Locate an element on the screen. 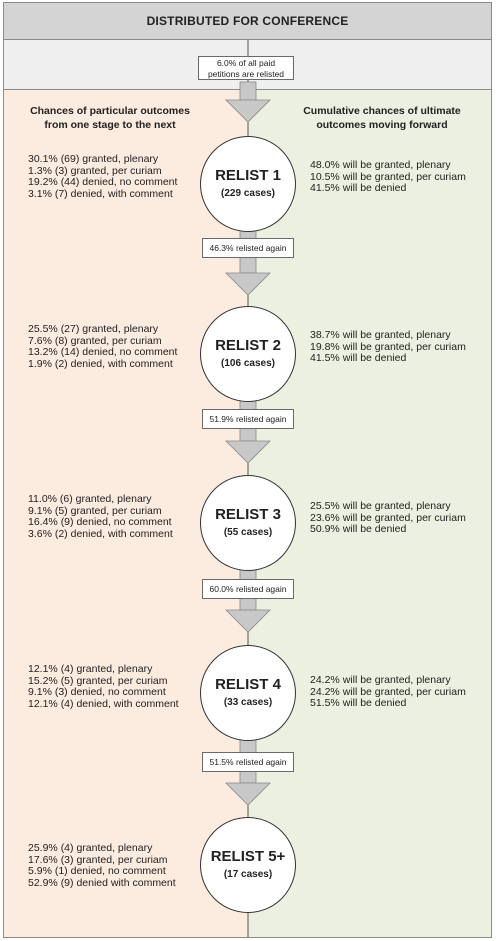  stat-line: 5.9% (1) denied, no comment is located at coordinates (97, 871).